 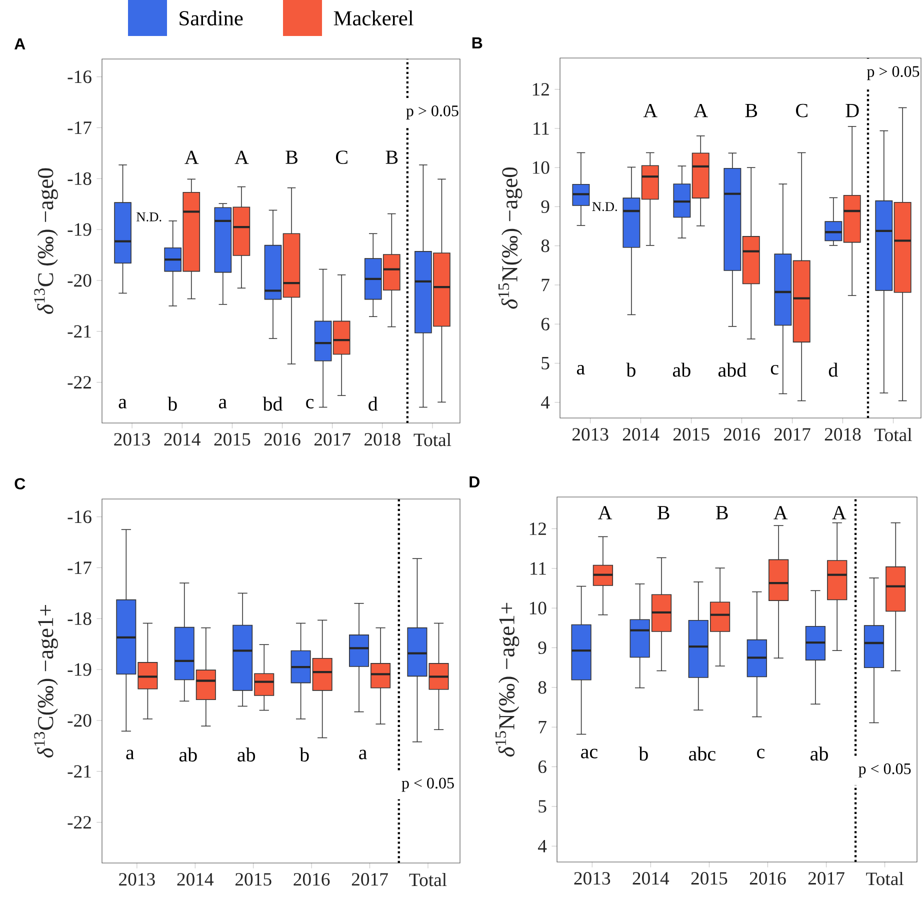 What do you see at coordinates (46, 241) in the screenshot?
I see `y-axis-title: δ$^{13}$C (‰) −age0` at bounding box center [46, 241].